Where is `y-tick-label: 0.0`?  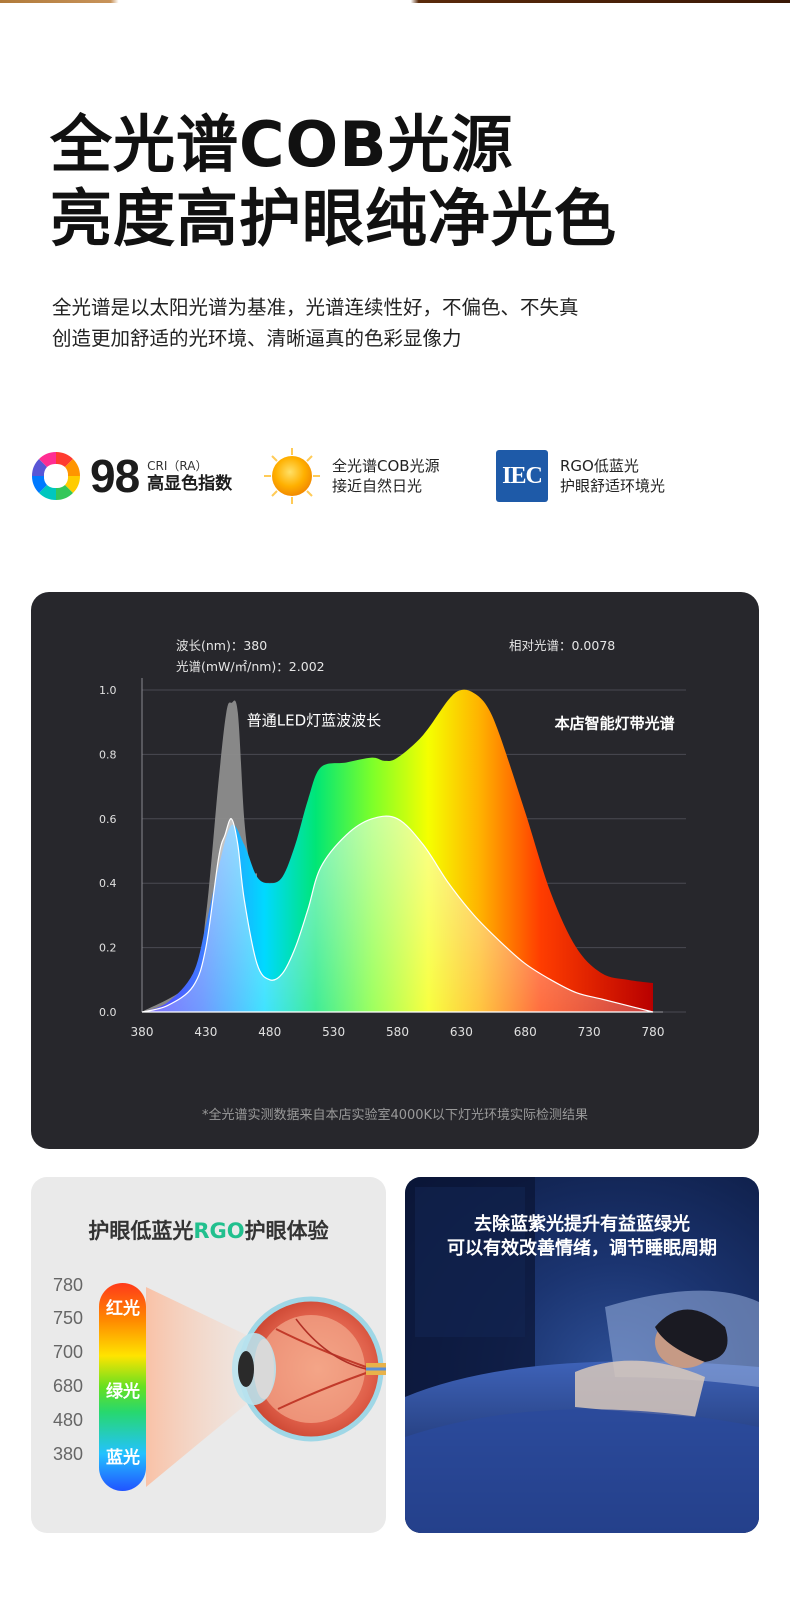 y-tick-label: 0.0 is located at coordinates (108, 1012).